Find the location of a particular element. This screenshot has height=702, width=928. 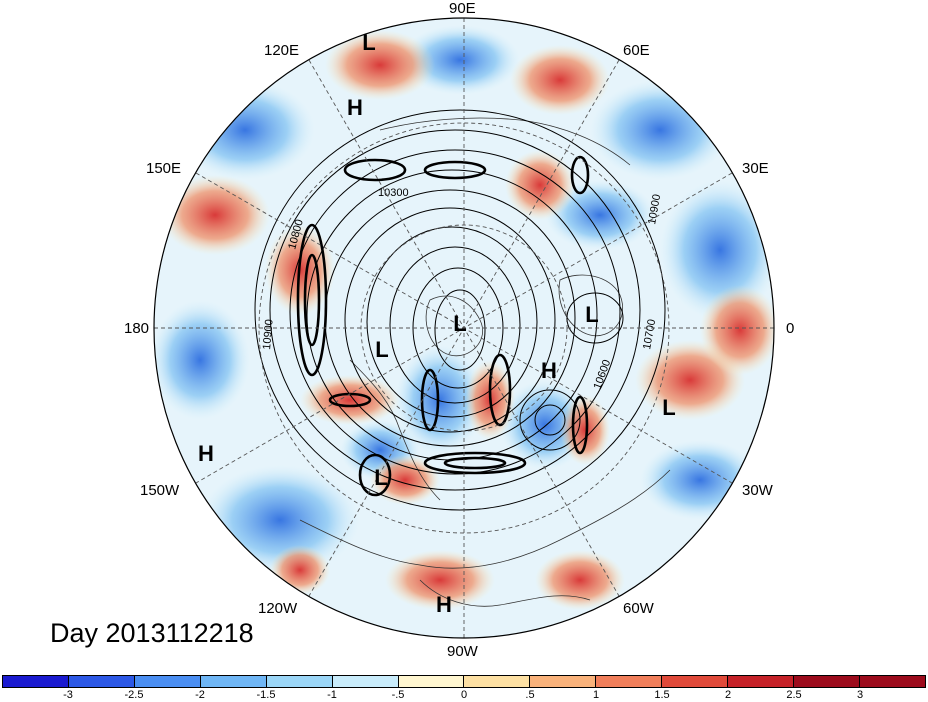

contour-label: 10700 is located at coordinates (649, 334).